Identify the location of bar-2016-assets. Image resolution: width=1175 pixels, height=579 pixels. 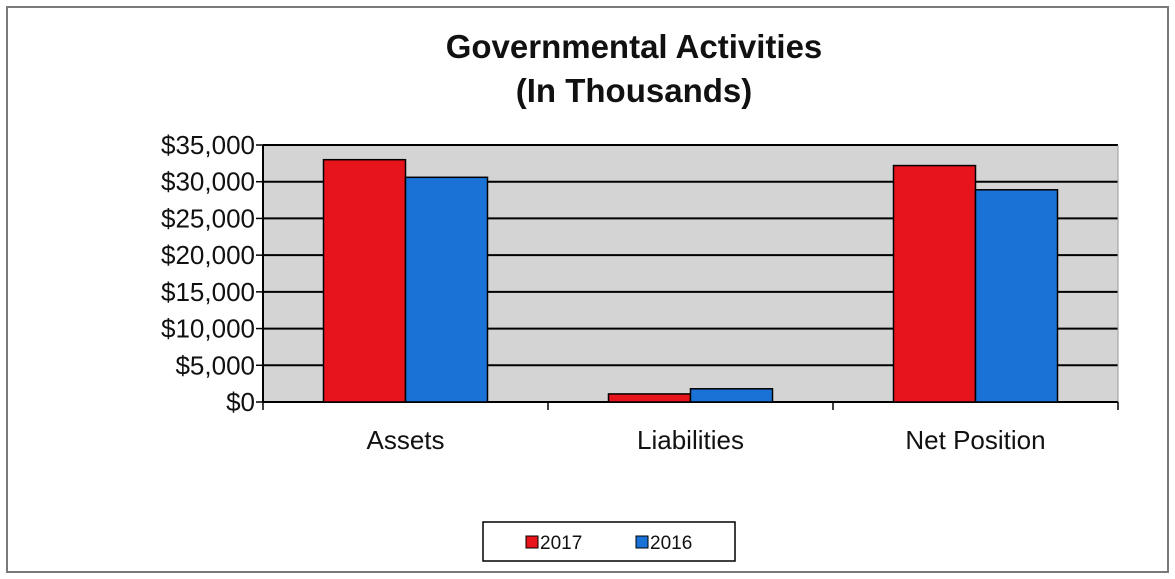
(446, 289).